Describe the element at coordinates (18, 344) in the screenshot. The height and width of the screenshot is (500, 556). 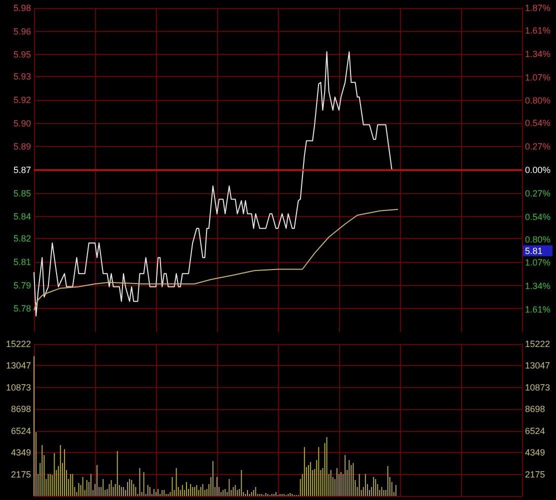
I see `y-tick-label: 15222` at that location.